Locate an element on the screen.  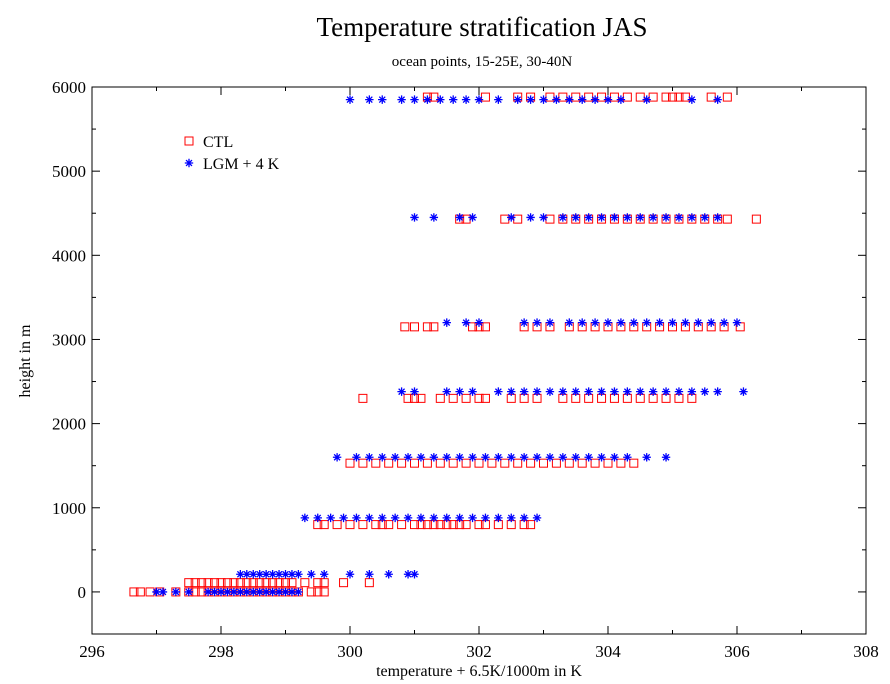
x-tick-label: 302 is located at coordinates (479, 651).